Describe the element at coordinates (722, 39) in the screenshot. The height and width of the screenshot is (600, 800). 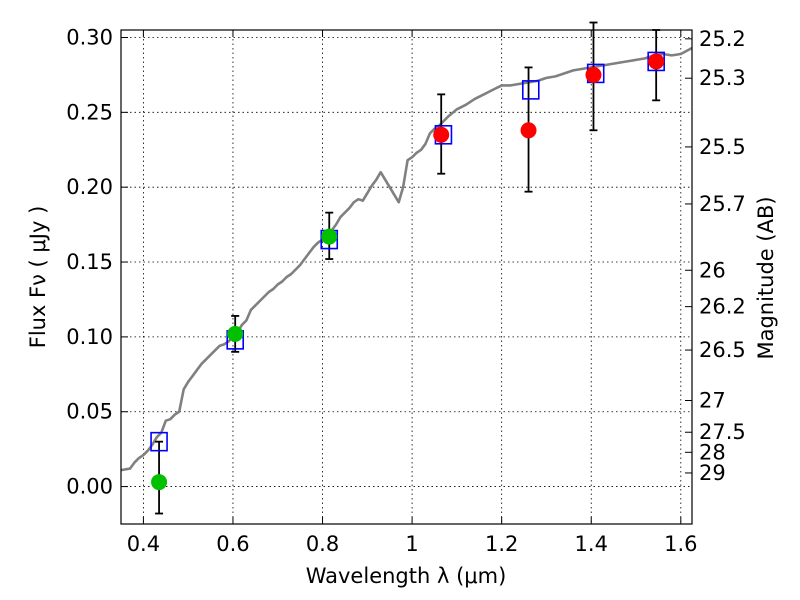
I see `y2-tick-label: 25.2` at that location.